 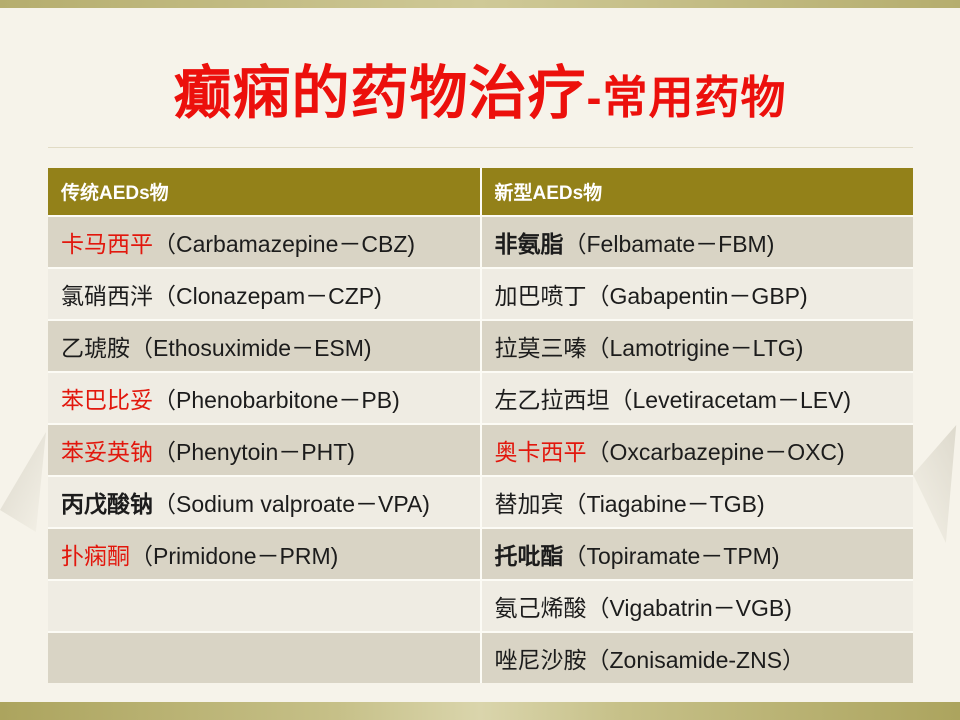 What do you see at coordinates (380, 93) in the screenshot?
I see `slide-title-main: 癫痫的药物治疗` at bounding box center [380, 93].